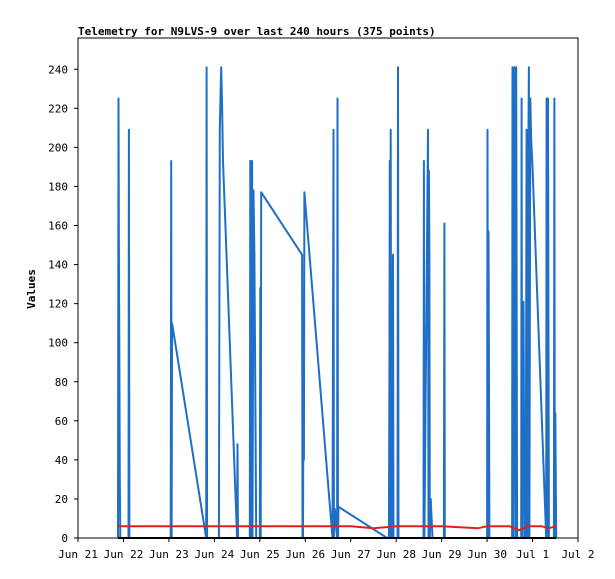 Image resolution: width=615 pixels, height=579 pixels. Describe the element at coordinates (58, 343) in the screenshot. I see `y-tick-label: 100` at that location.